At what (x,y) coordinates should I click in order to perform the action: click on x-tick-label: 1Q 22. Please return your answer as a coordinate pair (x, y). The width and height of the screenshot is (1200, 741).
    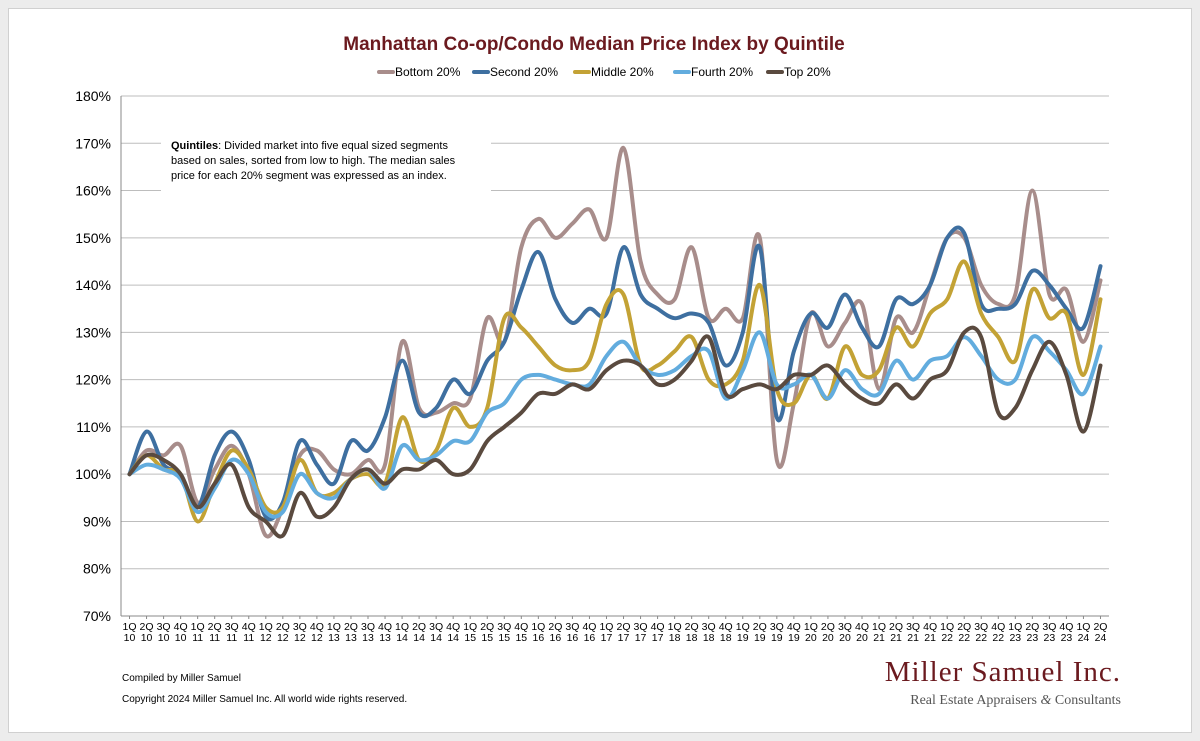
    Looking at the image, I should click on (947, 632).